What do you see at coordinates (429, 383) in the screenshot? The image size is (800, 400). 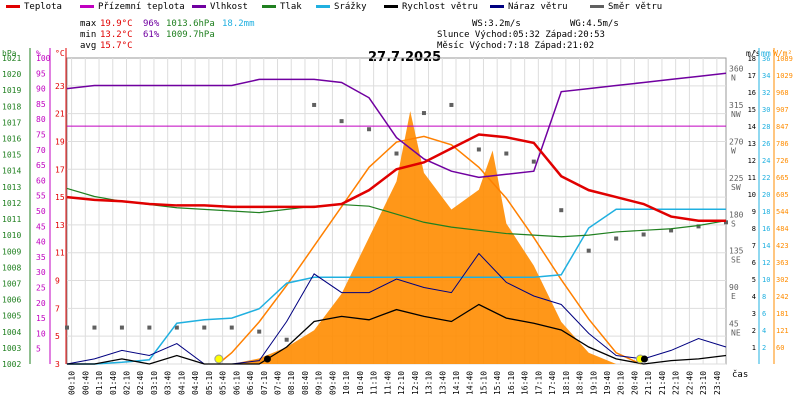 I see `x-tick-label: 13:10` at bounding box center [429, 383].